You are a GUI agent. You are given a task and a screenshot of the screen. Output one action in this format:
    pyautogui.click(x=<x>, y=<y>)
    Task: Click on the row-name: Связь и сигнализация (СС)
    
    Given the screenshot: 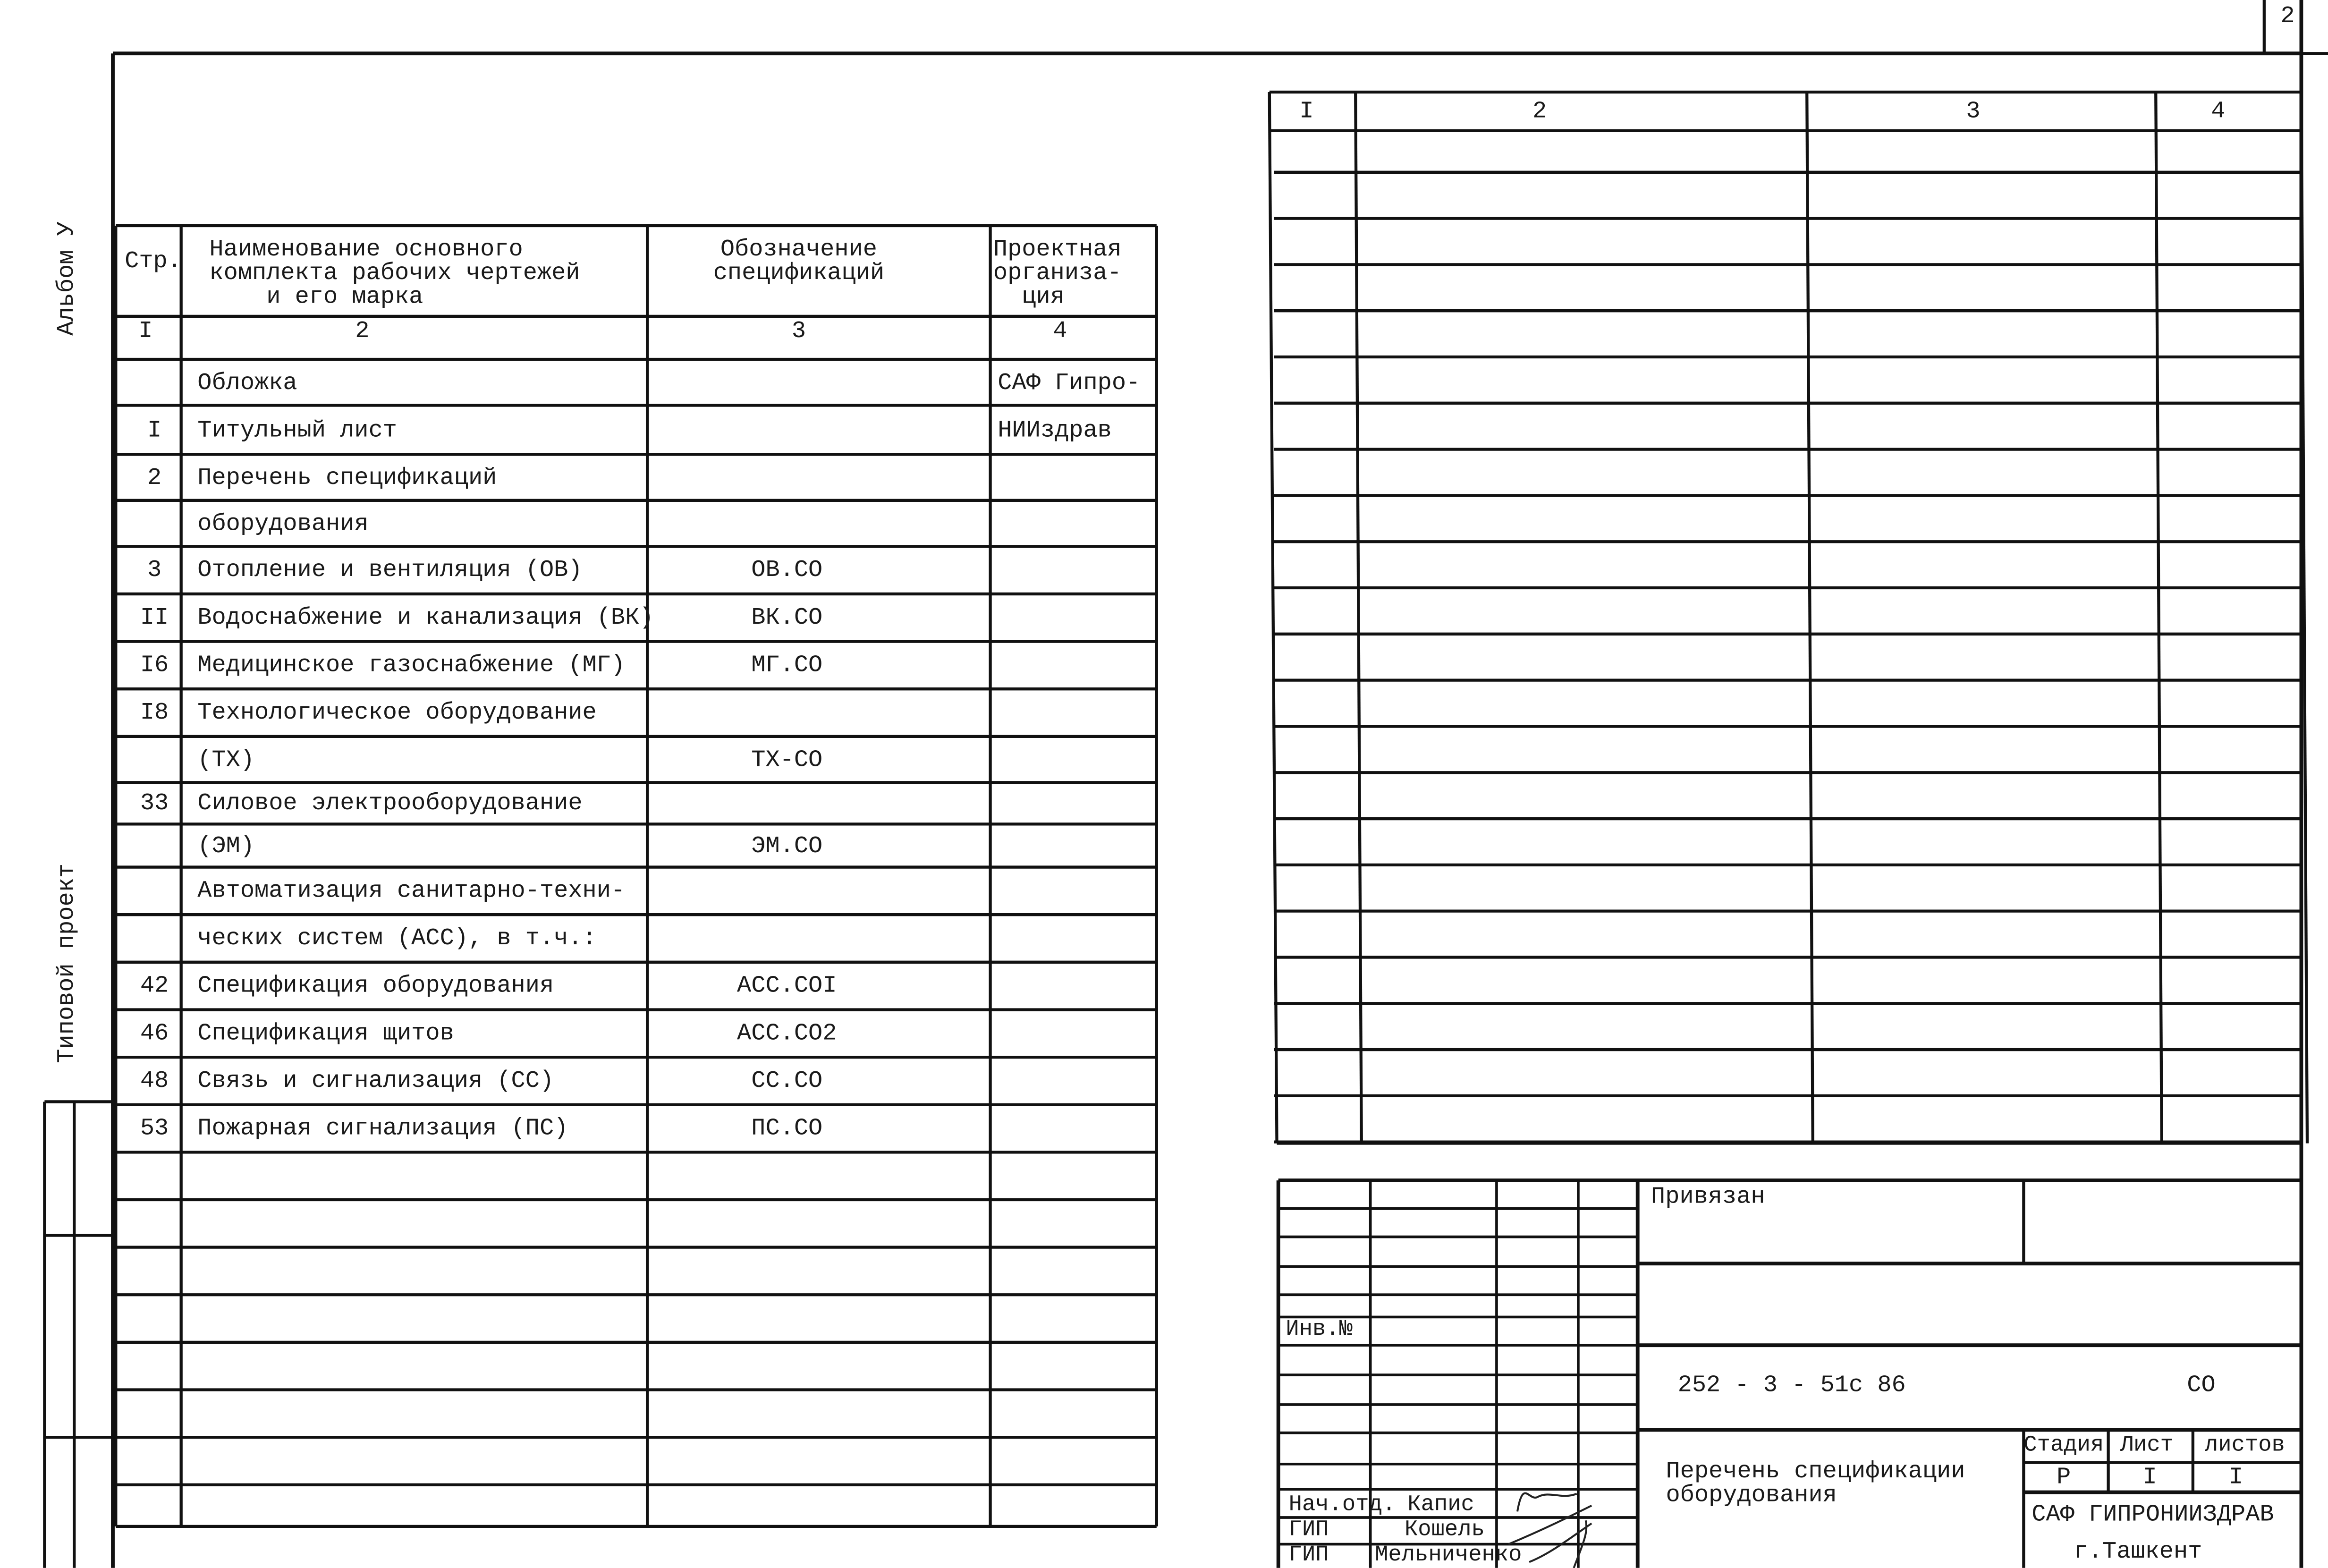 What is the action you would take?
    pyautogui.click(x=375, y=1081)
    